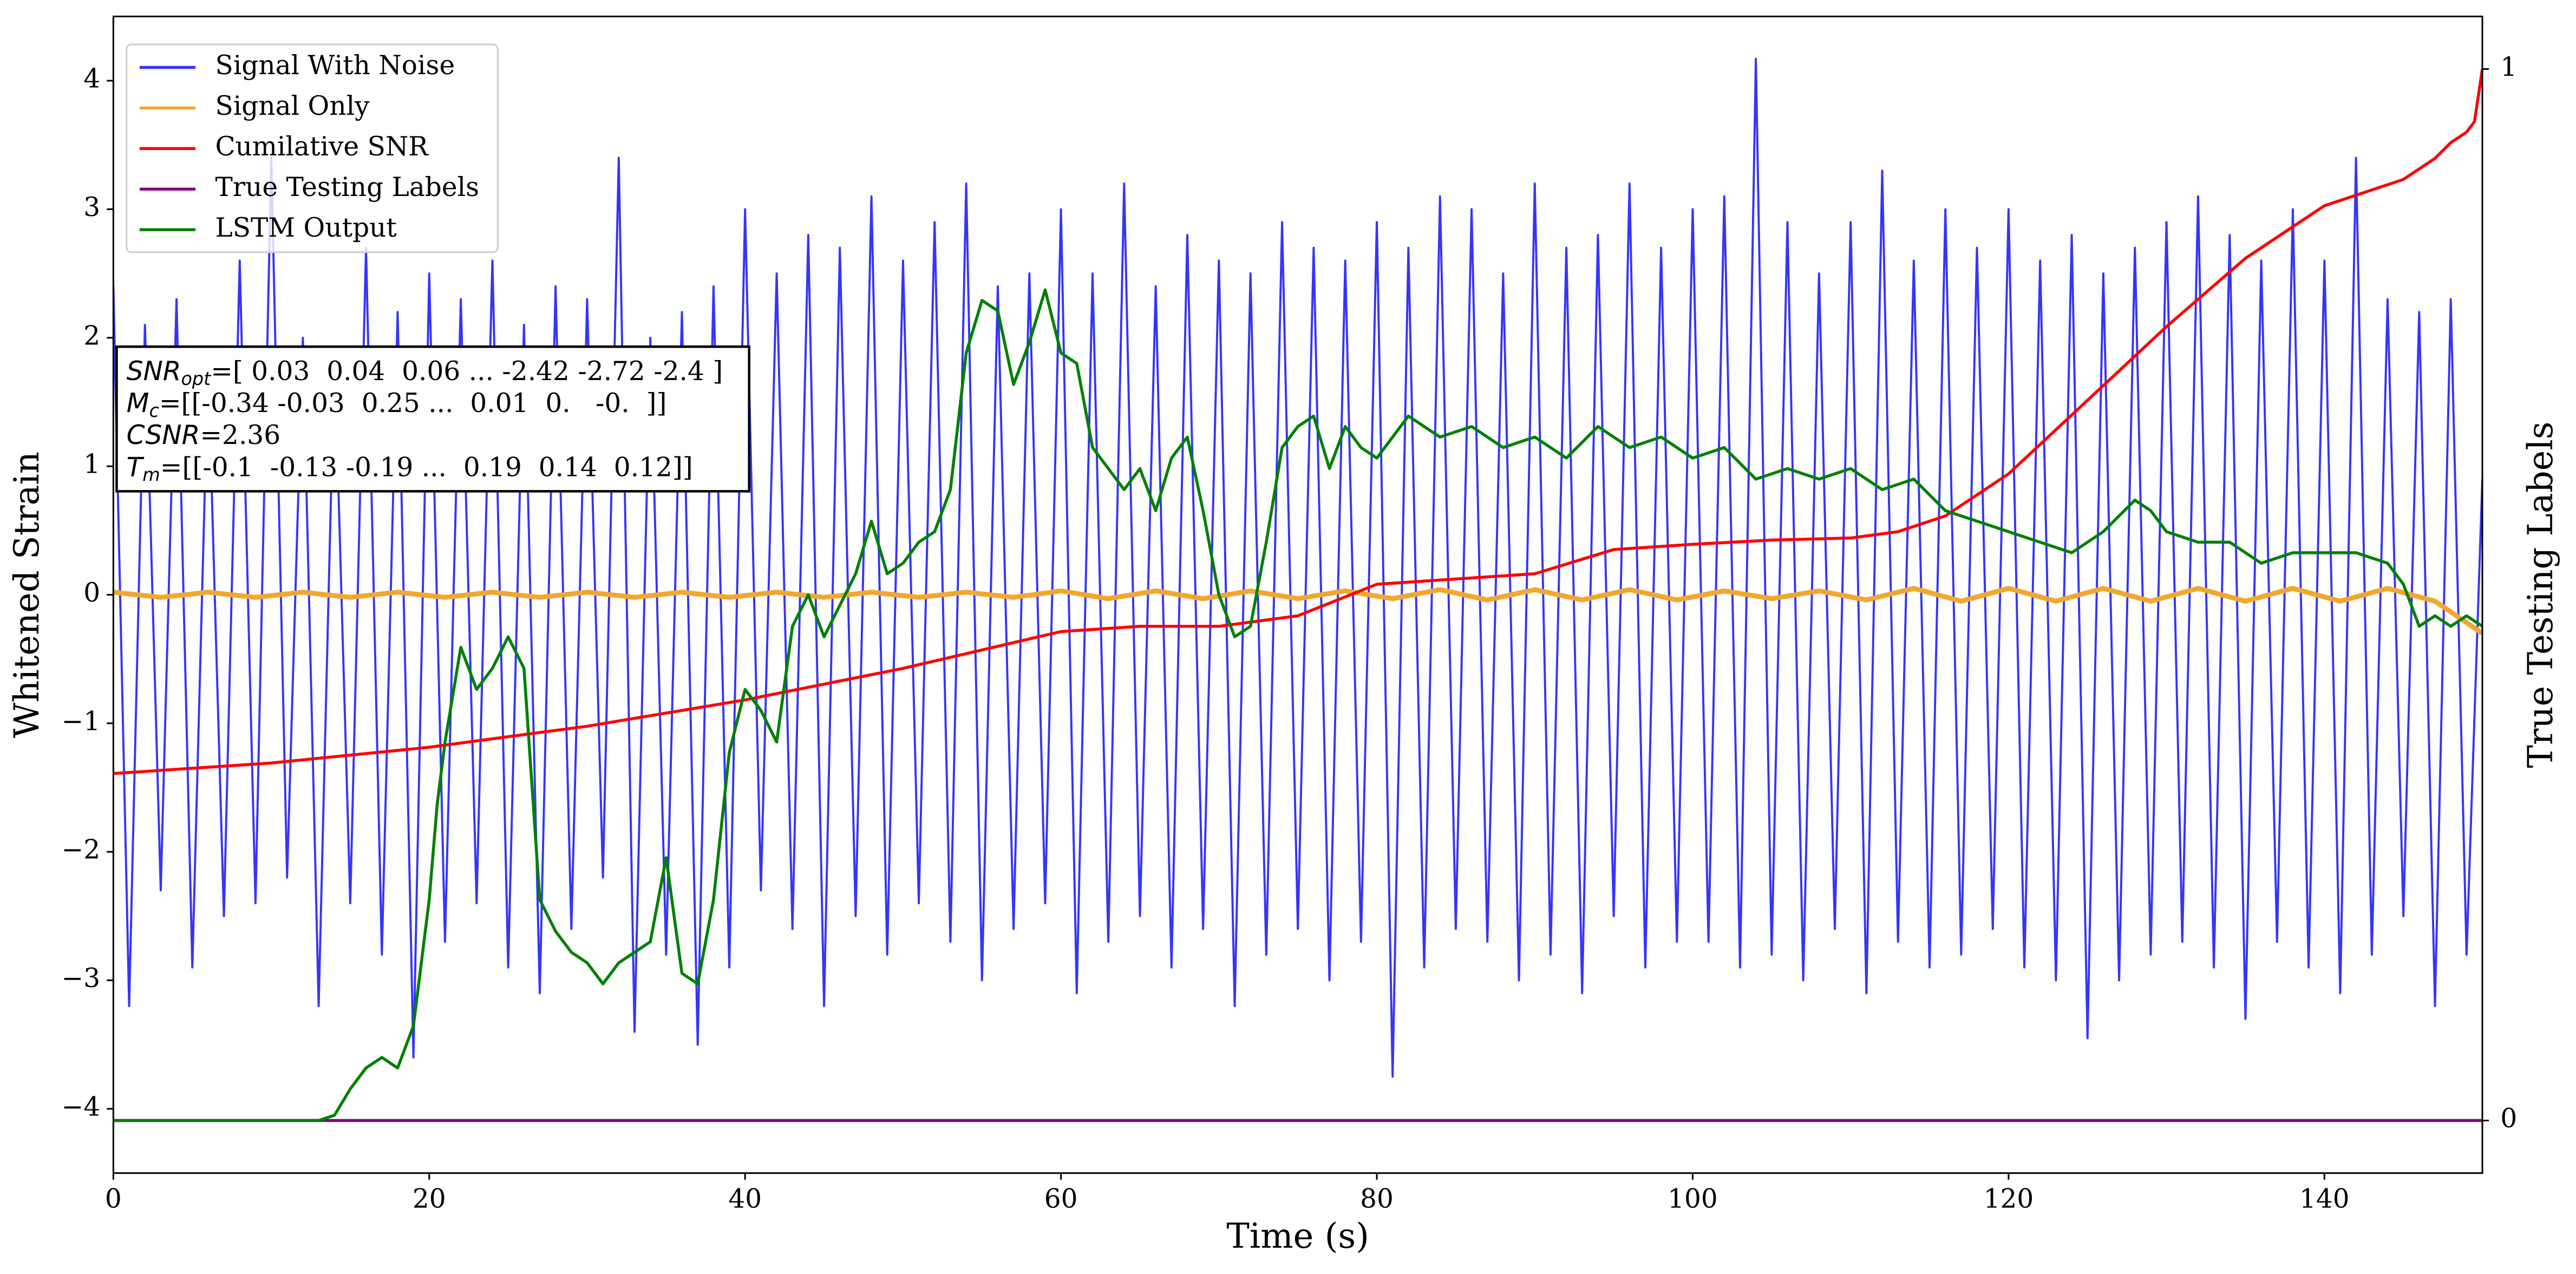 The width and height of the screenshot is (2576, 1274). I want to click on annotation-text: =2.36, so click(240, 435).